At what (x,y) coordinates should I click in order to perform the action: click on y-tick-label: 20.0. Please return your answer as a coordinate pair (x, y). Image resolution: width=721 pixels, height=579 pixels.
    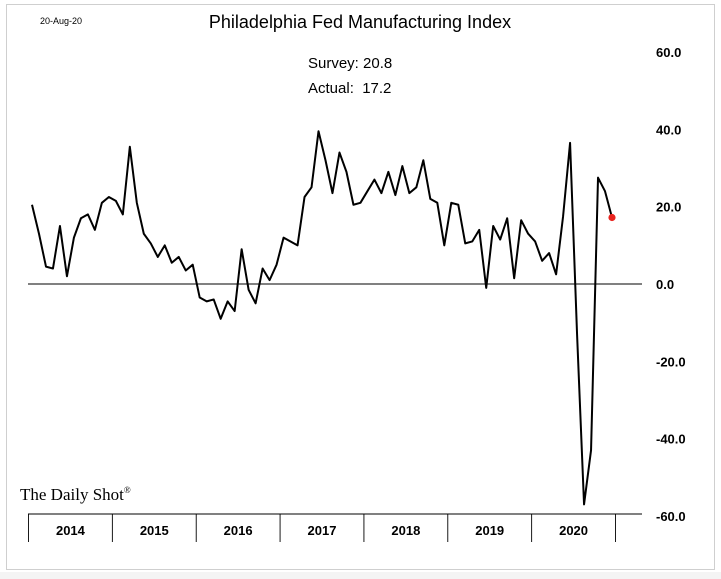
    Looking at the image, I should click on (668, 207).